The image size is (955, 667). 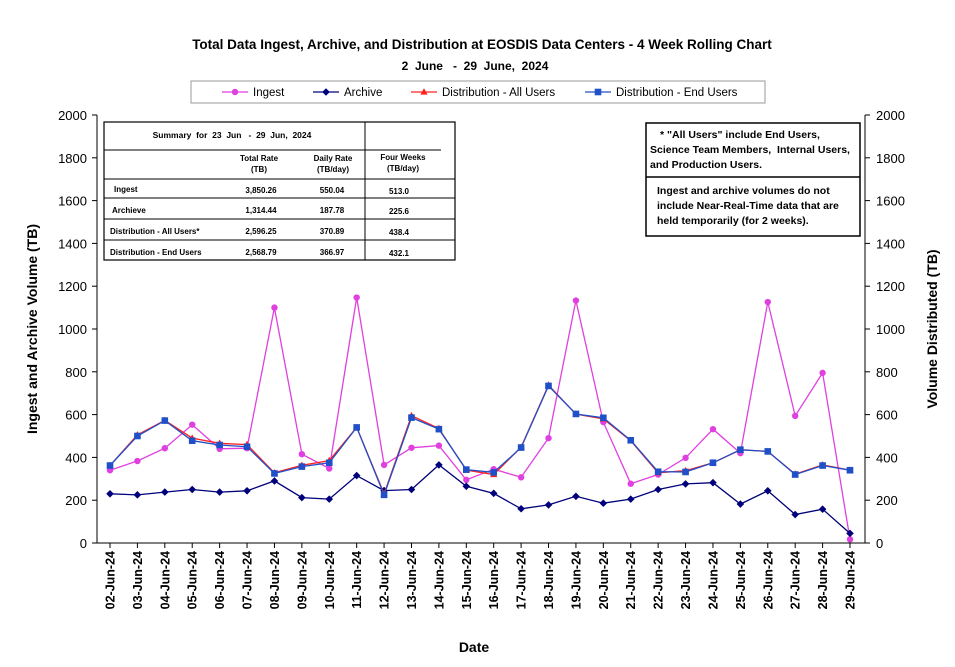 I want to click on x-tick-label: 07-Jun-24, so click(x=248, y=580).